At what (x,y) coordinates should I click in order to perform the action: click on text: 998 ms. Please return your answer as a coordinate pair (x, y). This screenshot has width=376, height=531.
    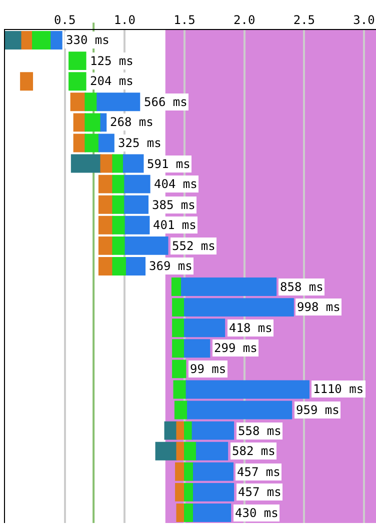
    Looking at the image, I should click on (318, 307).